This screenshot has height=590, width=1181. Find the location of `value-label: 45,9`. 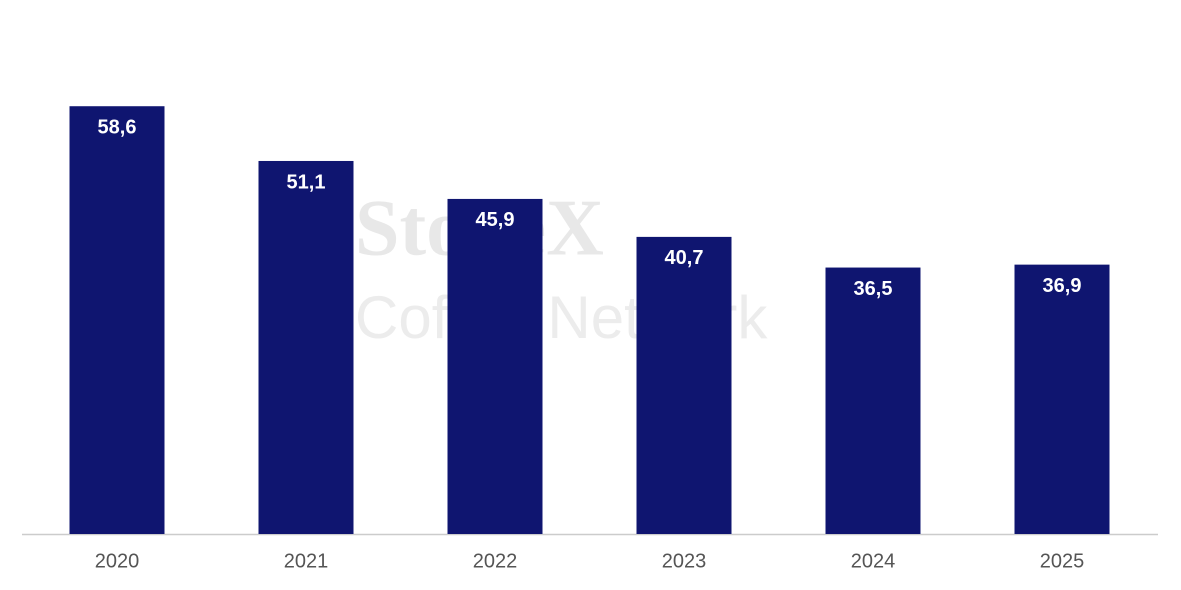

value-label: 45,9 is located at coordinates (495, 220).